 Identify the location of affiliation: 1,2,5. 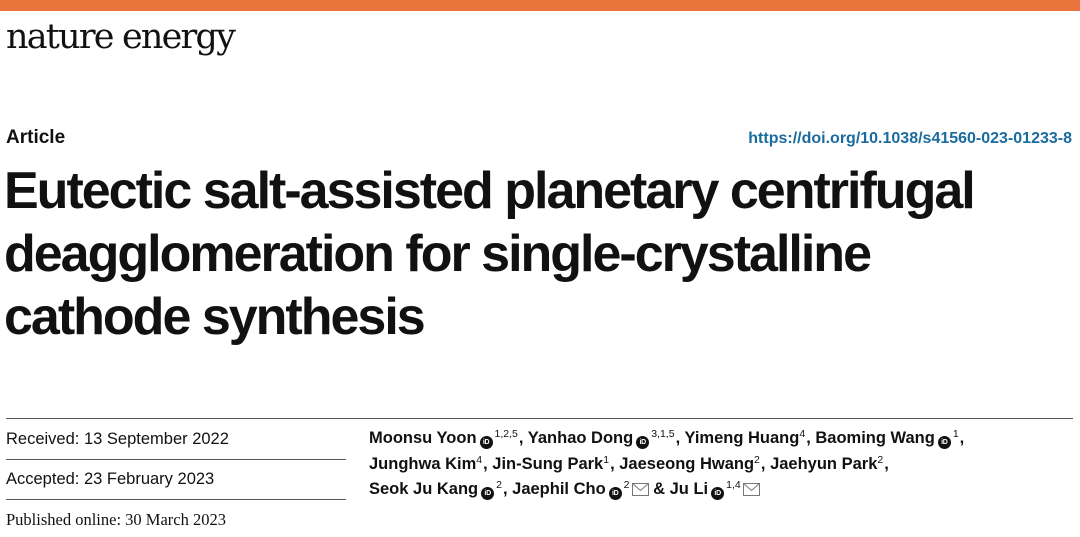
(506, 434).